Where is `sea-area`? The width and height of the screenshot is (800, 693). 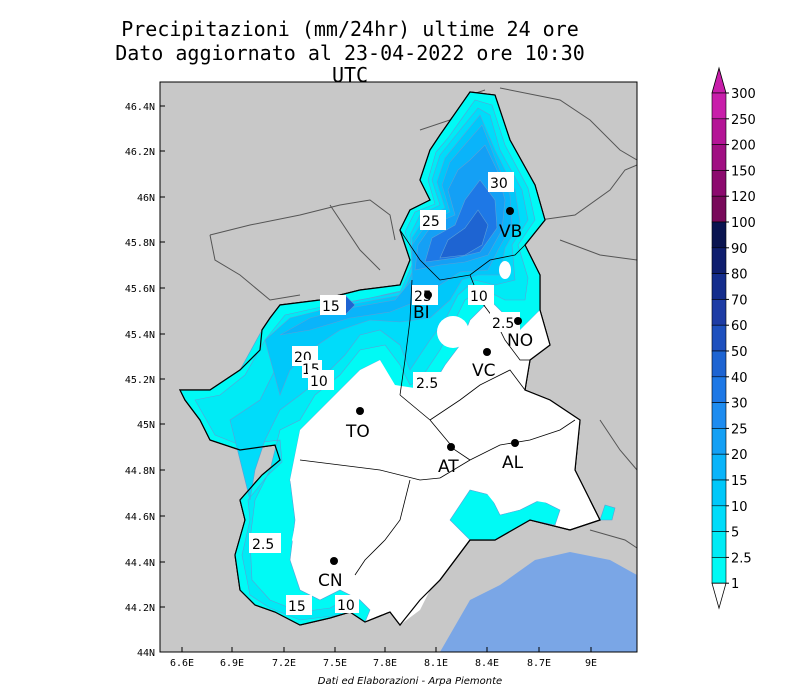
sea-area is located at coordinates (538, 602).